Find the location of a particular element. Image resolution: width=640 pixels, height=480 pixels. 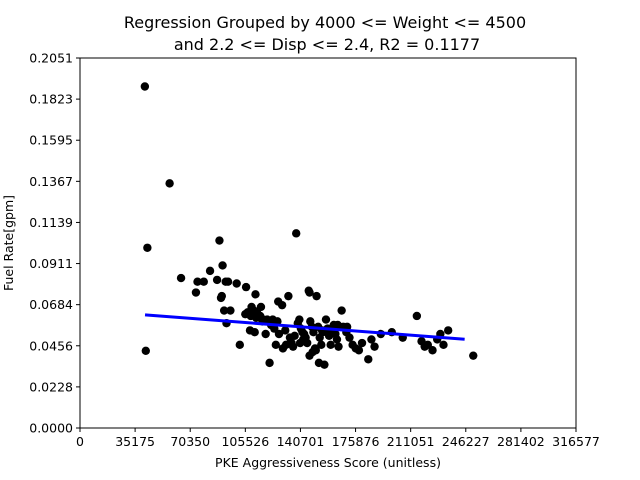

y-tick-label: 0.1367 is located at coordinates (51, 181).